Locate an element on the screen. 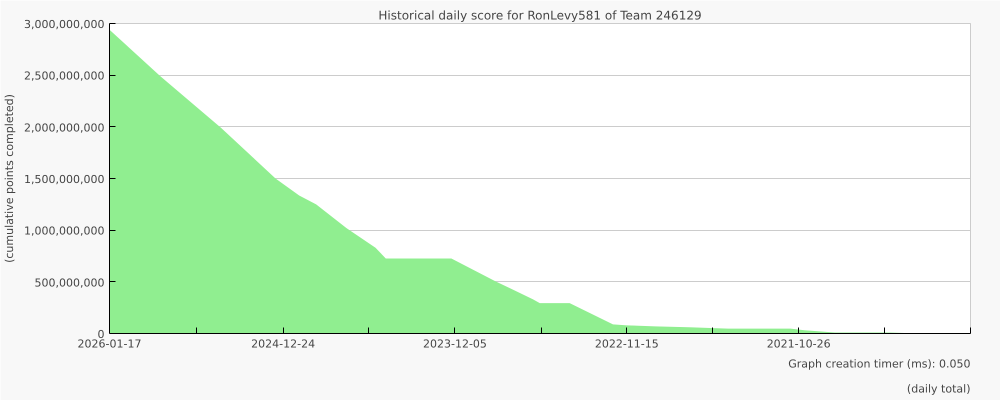 The width and height of the screenshot is (1000, 400). y-tick-label: 500,000,000 is located at coordinates (69, 283).